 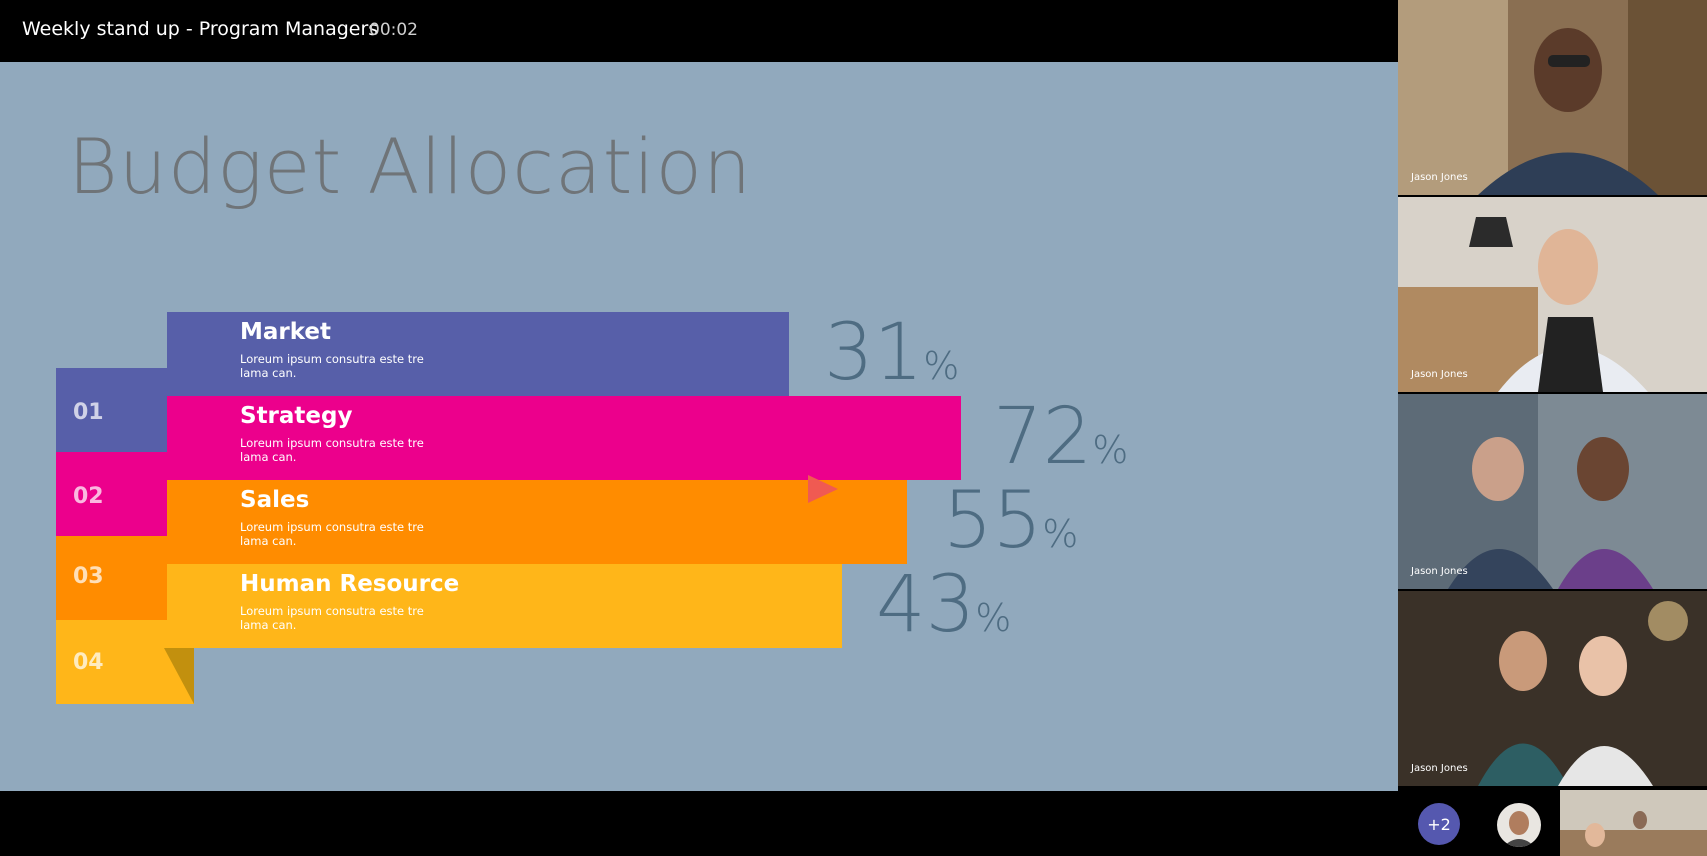 I want to click on percent-value: 72%, so click(x=1061, y=437).